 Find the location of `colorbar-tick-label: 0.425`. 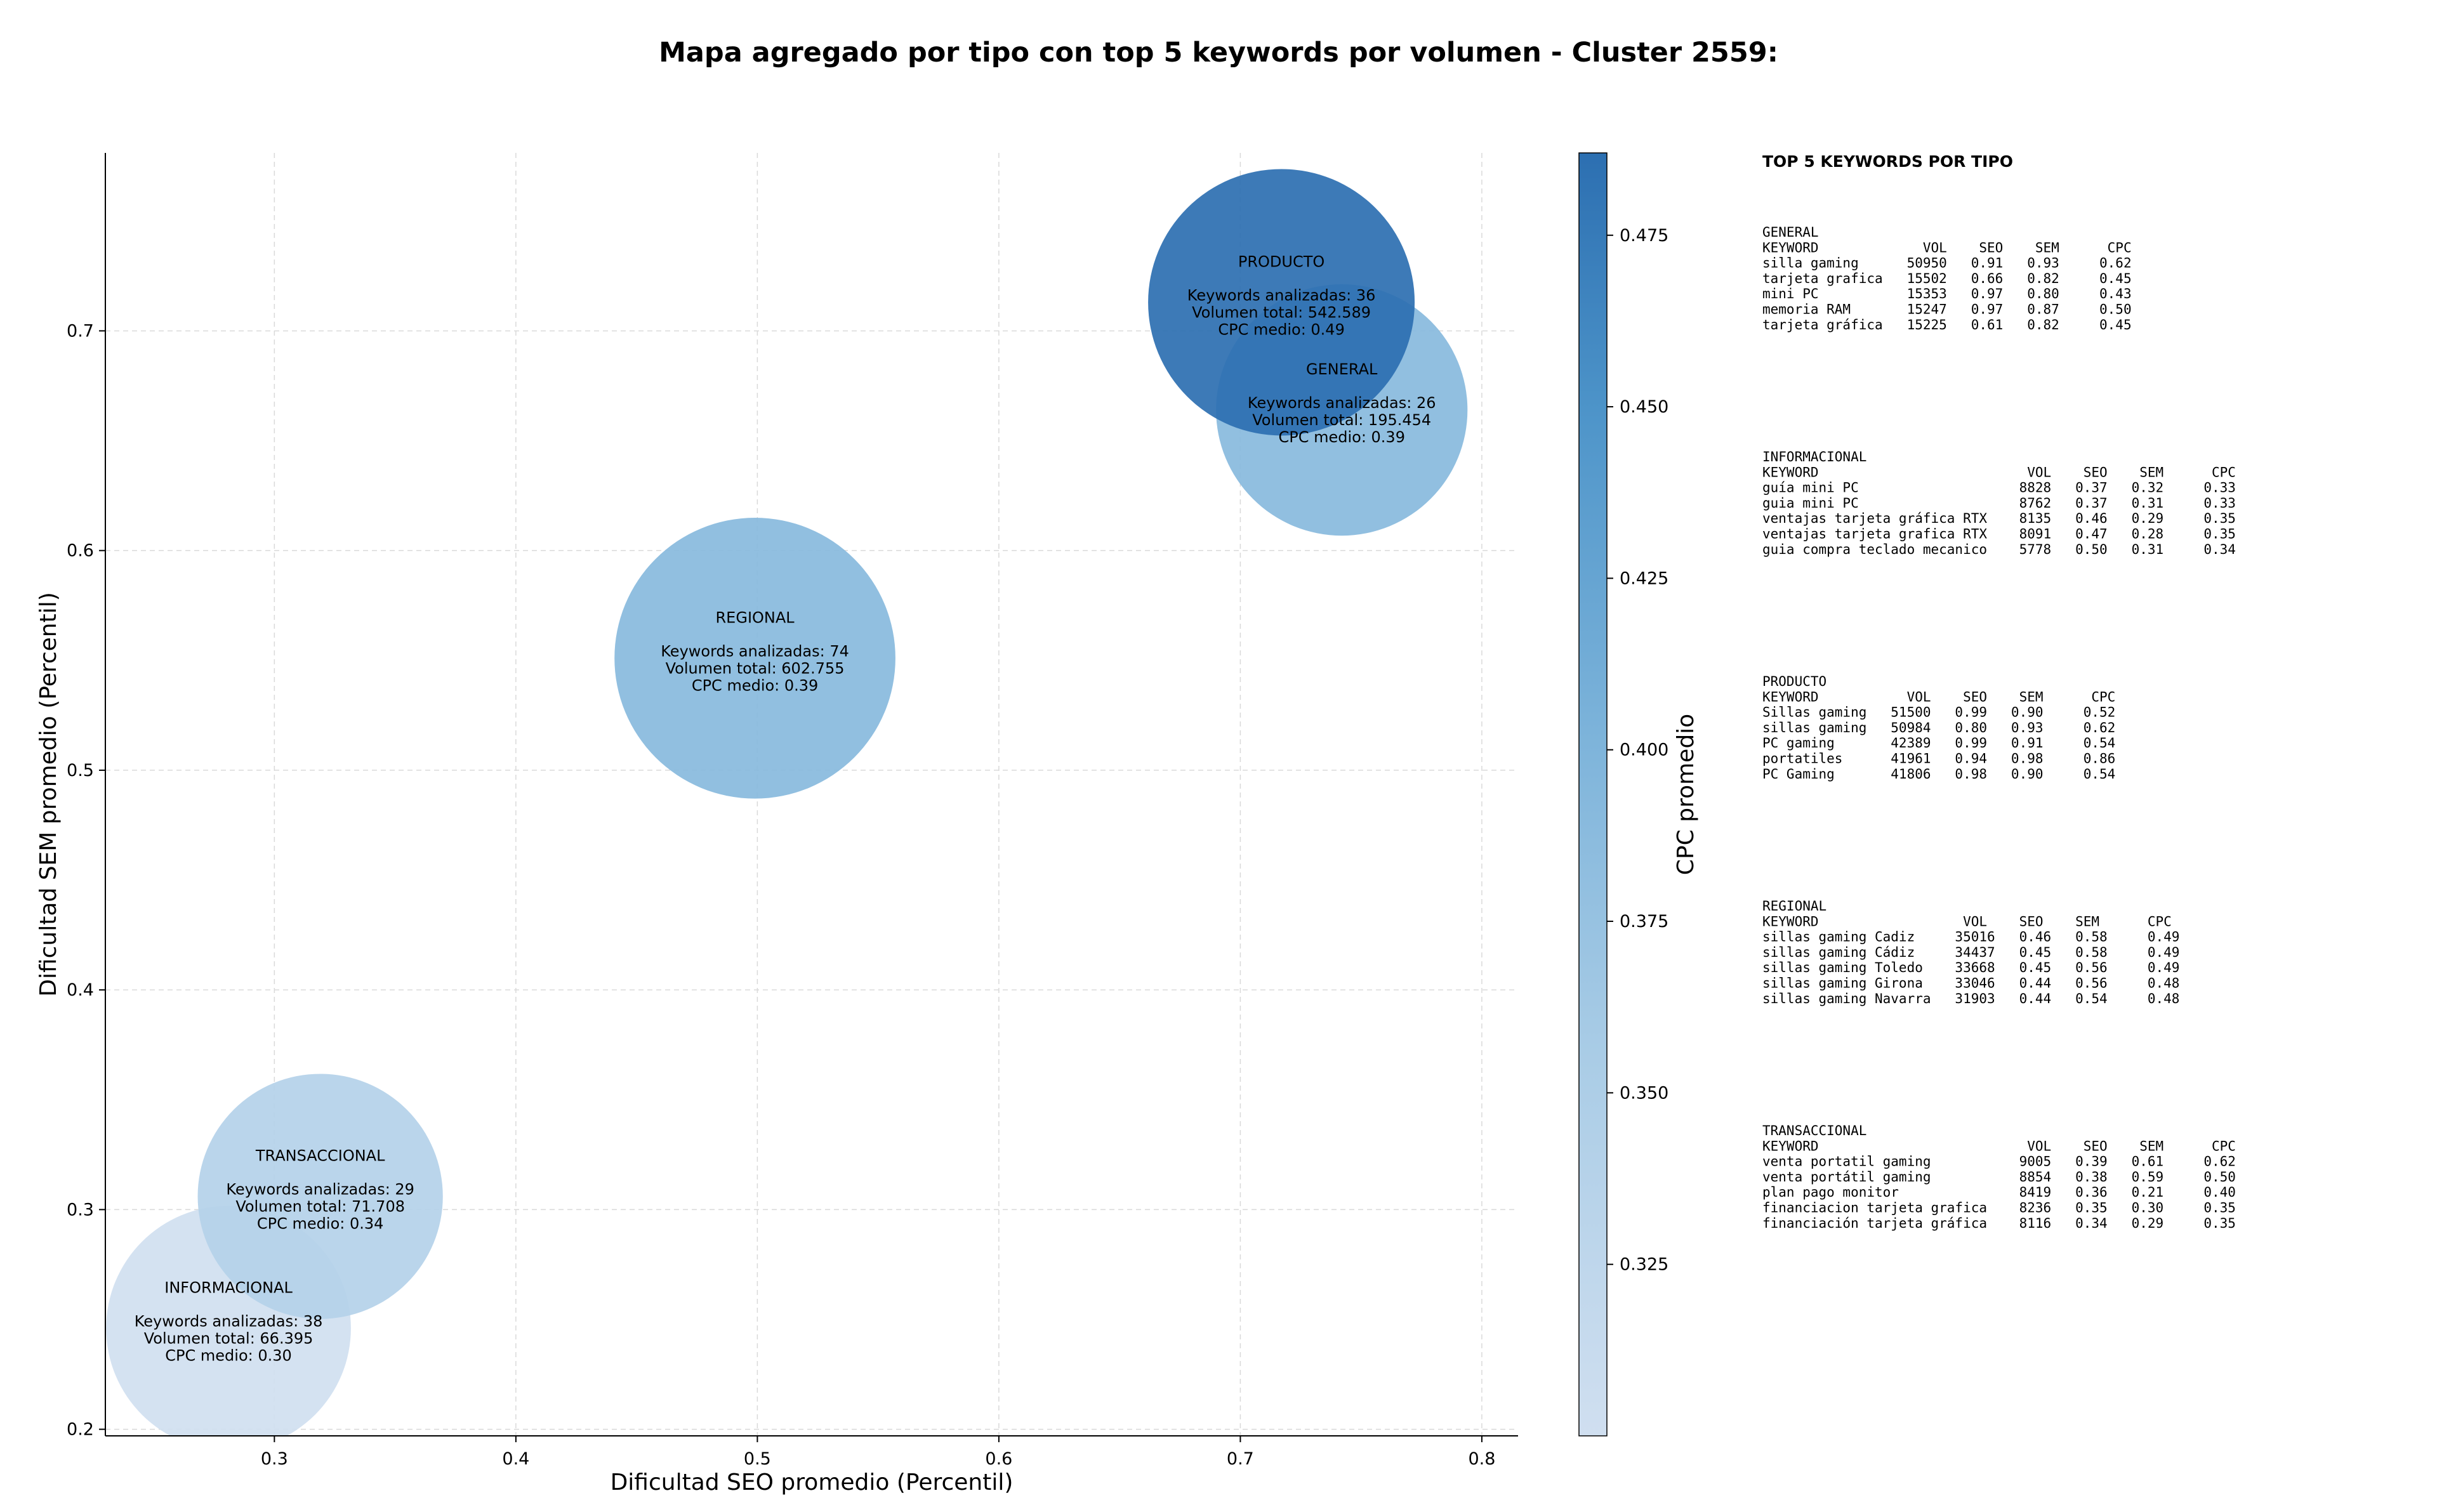

colorbar-tick-label: 0.425 is located at coordinates (1644, 578).